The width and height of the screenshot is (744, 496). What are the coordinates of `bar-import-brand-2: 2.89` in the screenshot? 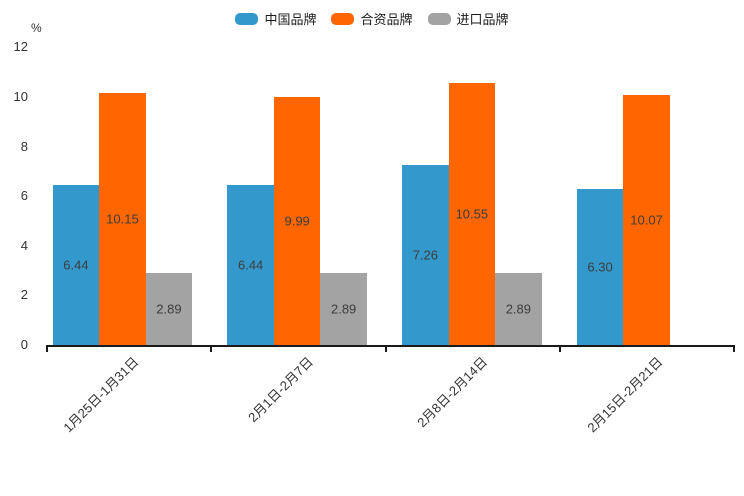 It's located at (518, 309).